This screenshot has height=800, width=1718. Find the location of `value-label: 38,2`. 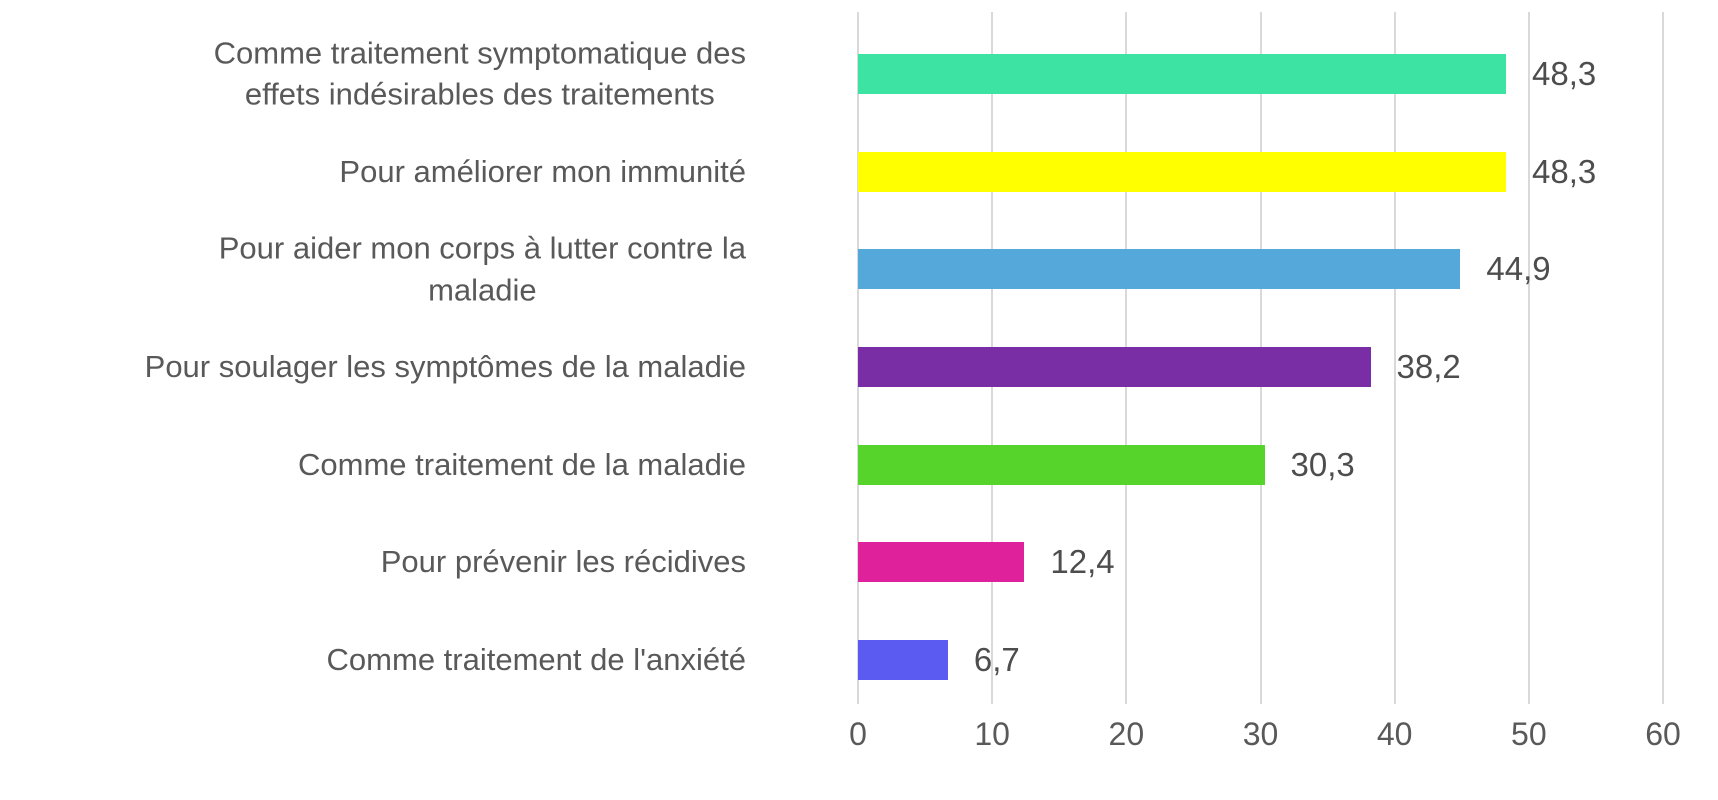

value-label: 38,2 is located at coordinates (1428, 366).